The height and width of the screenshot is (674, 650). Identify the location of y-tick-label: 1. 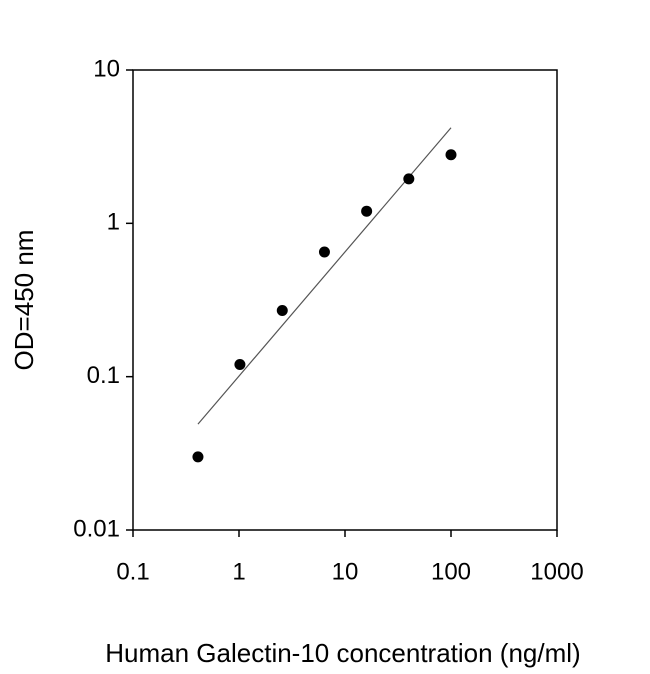
(113, 222).